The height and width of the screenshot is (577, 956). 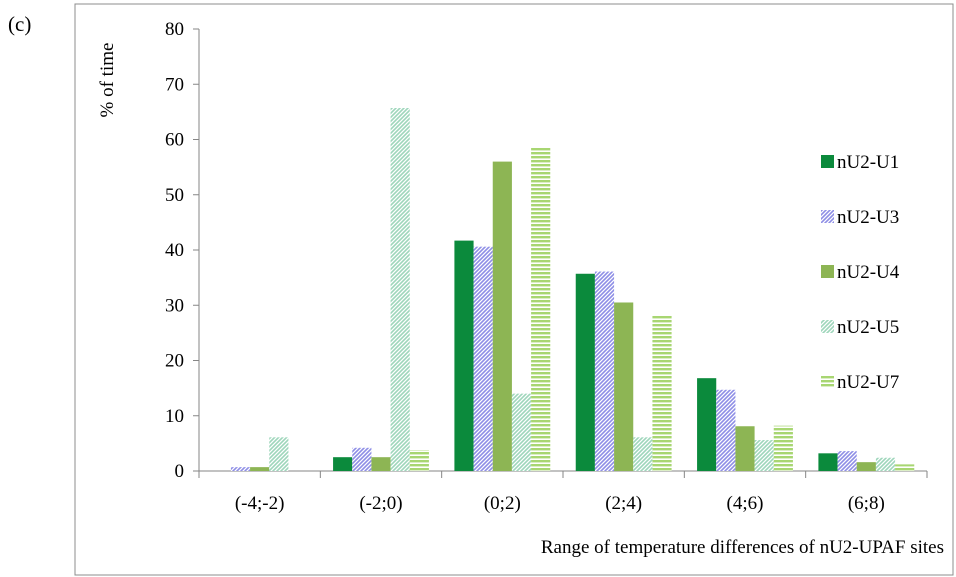 I want to click on legend: nU2-U1 nU2-U3 nU2-U4 nU2-U5 nU2-U7, so click(x=860, y=272).